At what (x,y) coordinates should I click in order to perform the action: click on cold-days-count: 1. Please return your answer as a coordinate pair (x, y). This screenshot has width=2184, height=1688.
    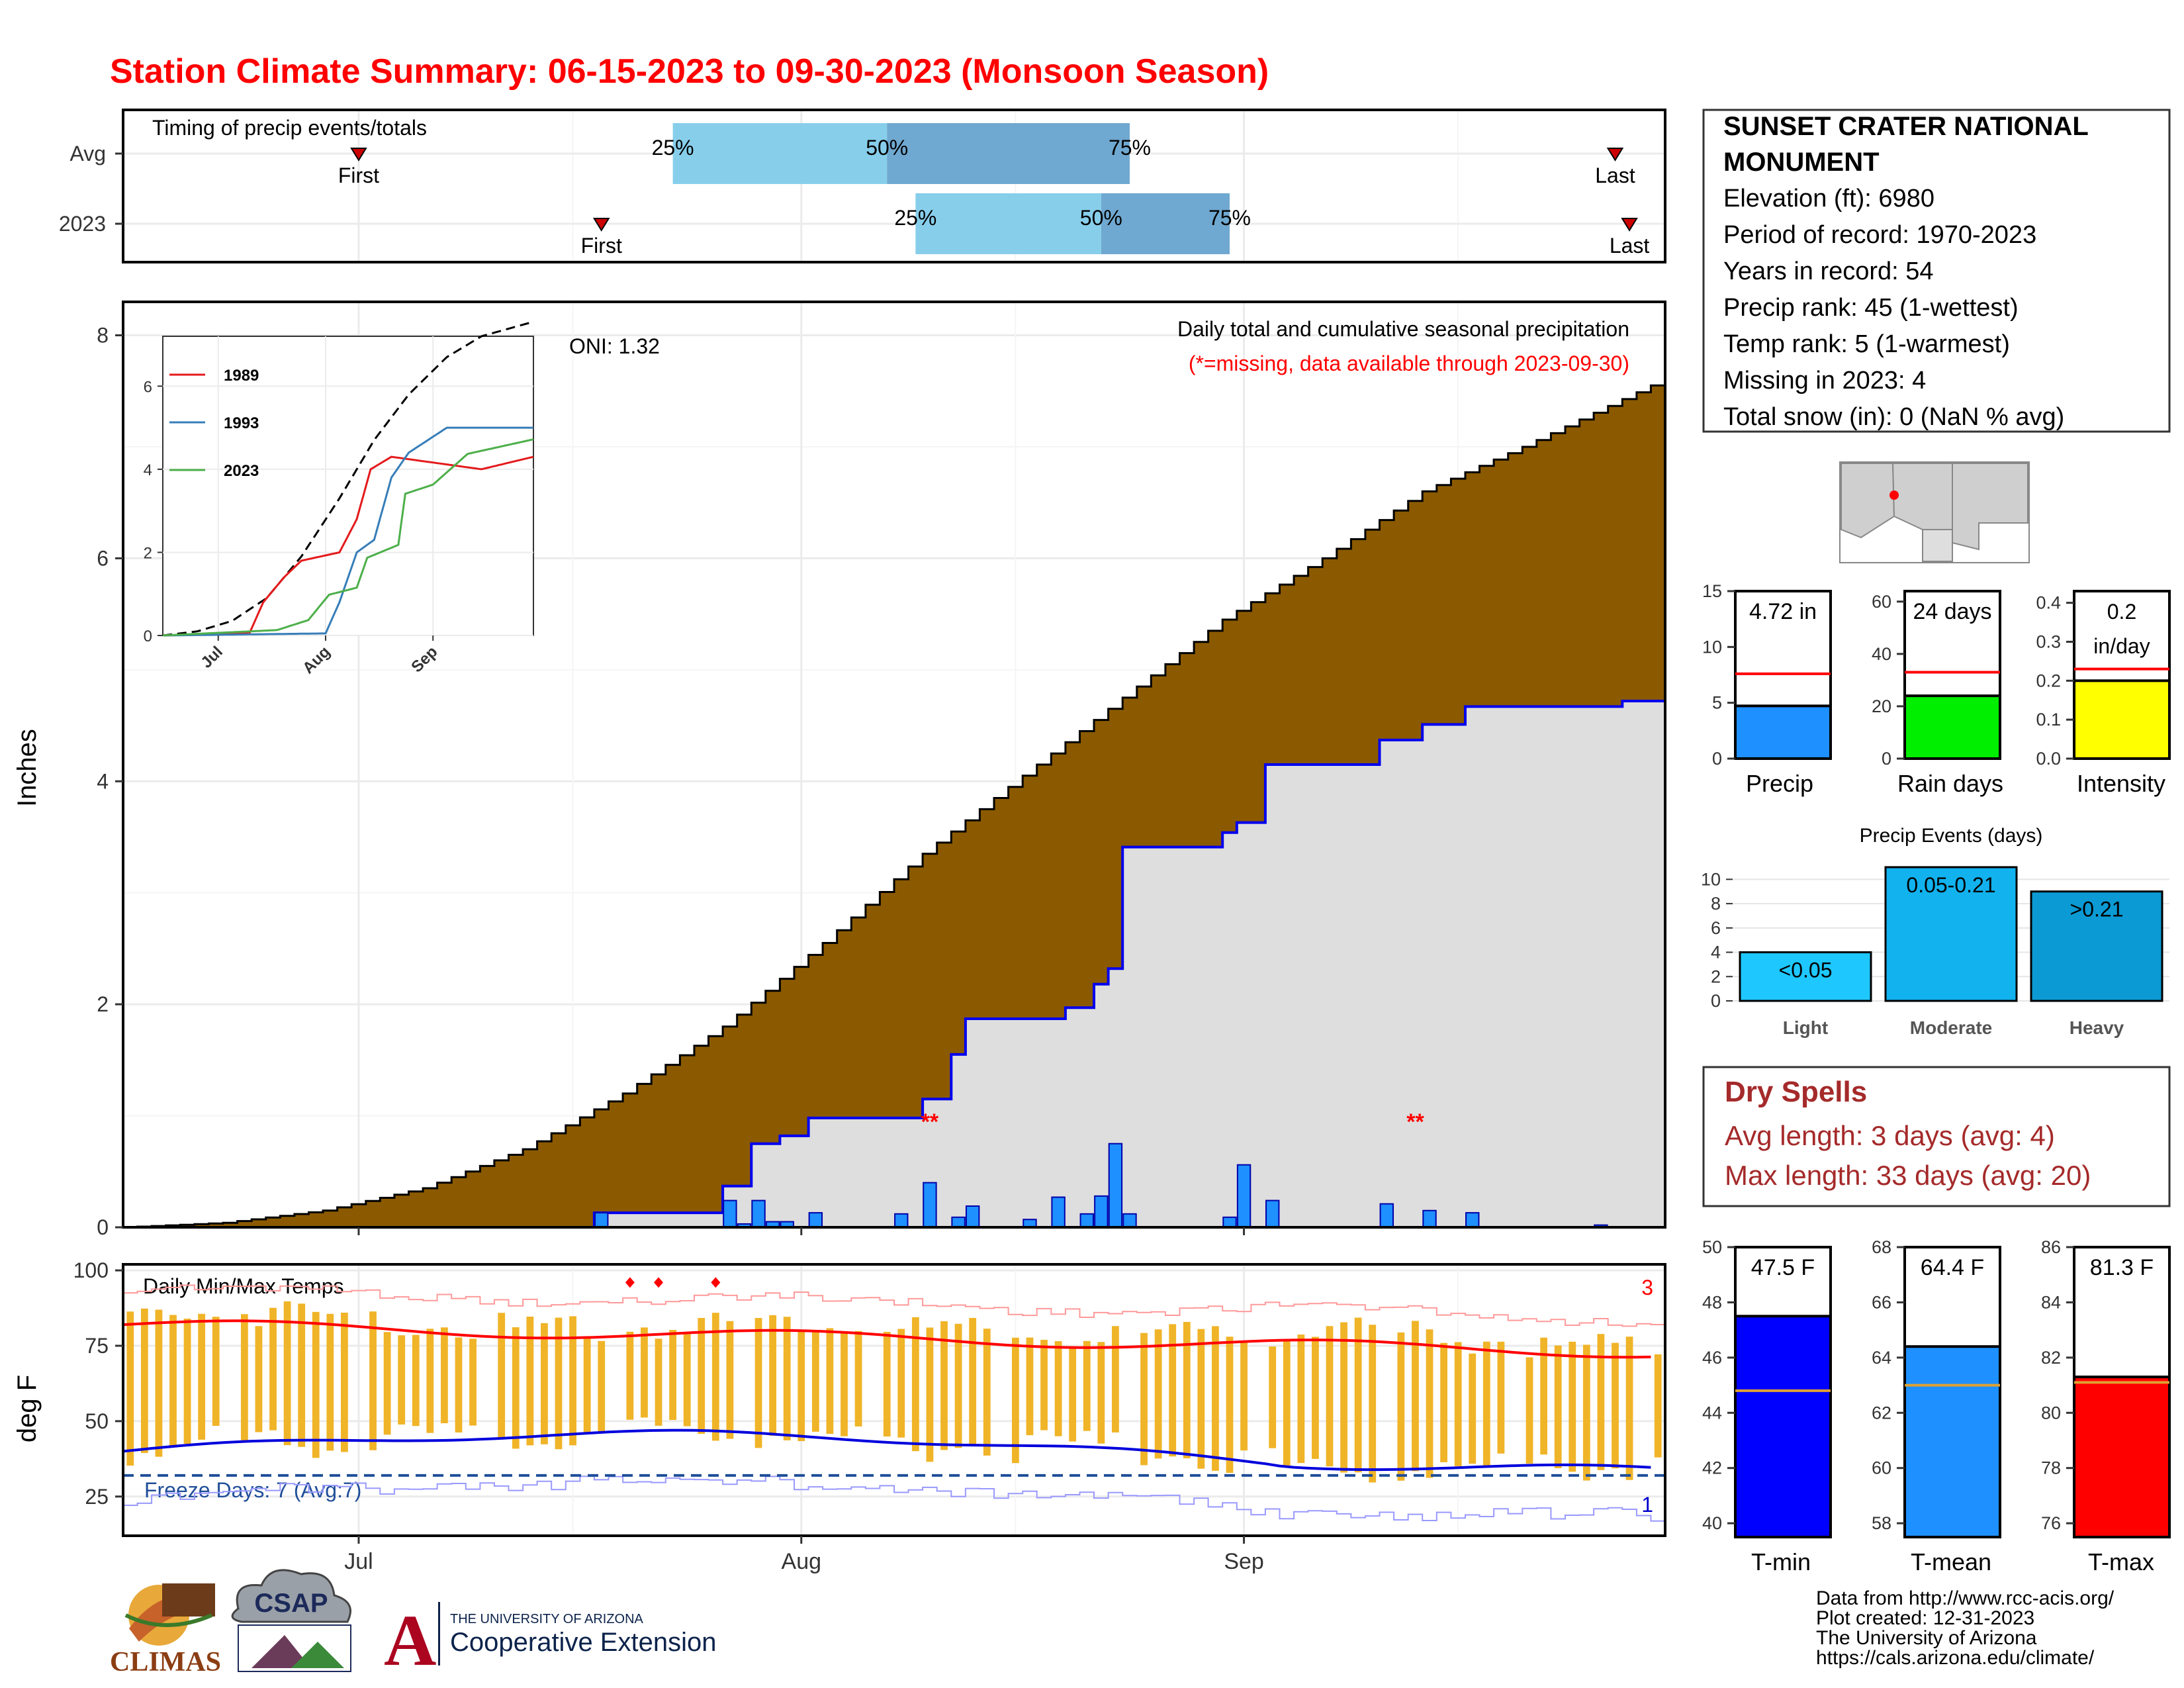
    Looking at the image, I should click on (1647, 1505).